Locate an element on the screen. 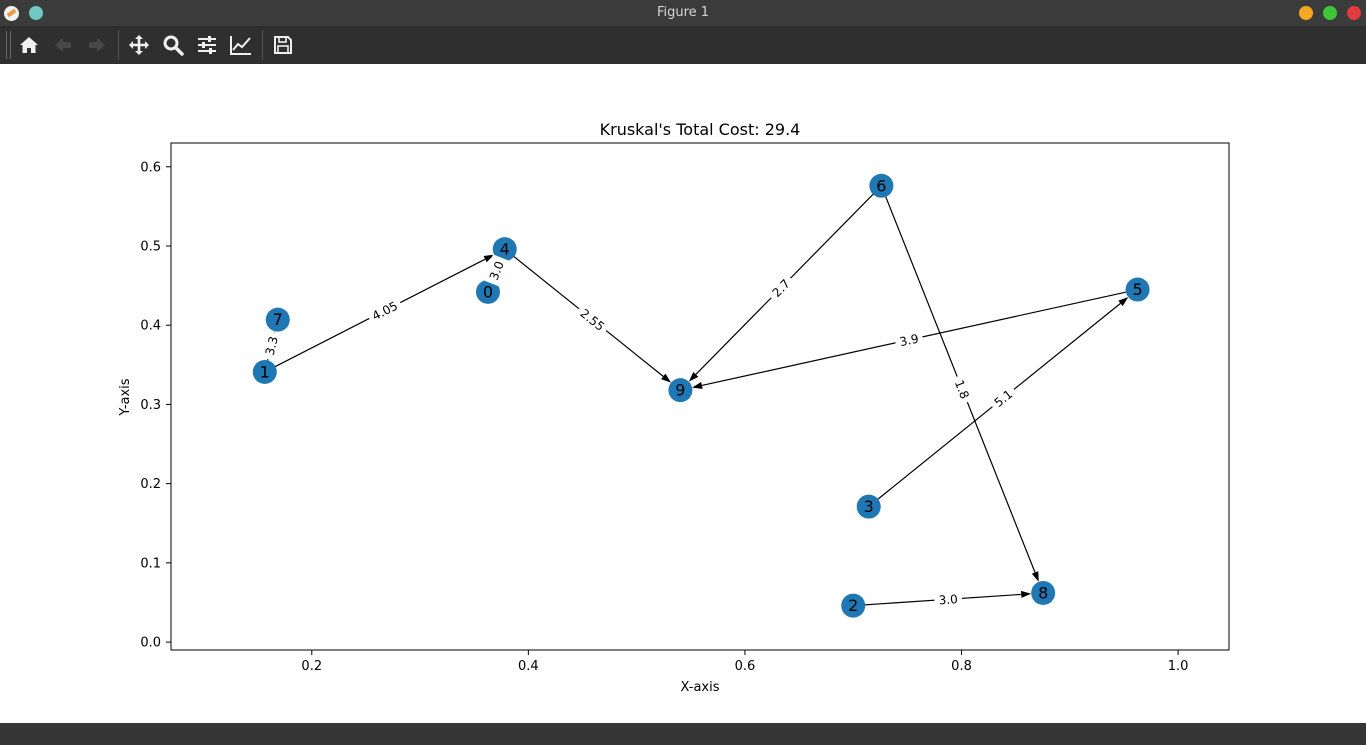  node-label: 8 is located at coordinates (1043, 592).